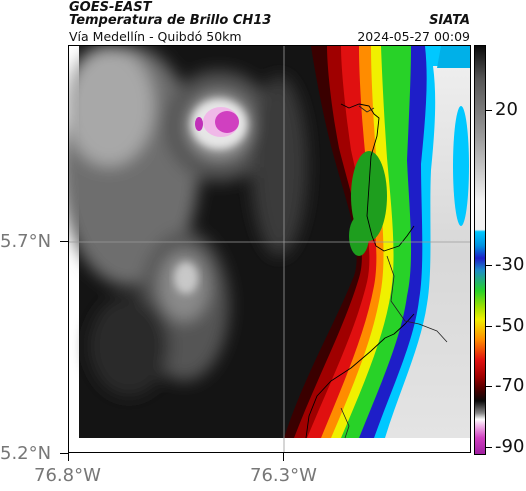  I want to click on colorbar-label: -30, so click(510, 264).